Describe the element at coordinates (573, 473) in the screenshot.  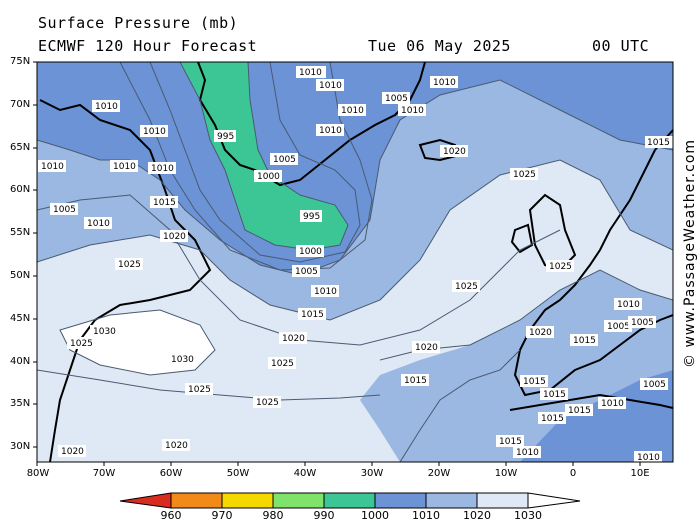
I see `lon-label: 0` at that location.